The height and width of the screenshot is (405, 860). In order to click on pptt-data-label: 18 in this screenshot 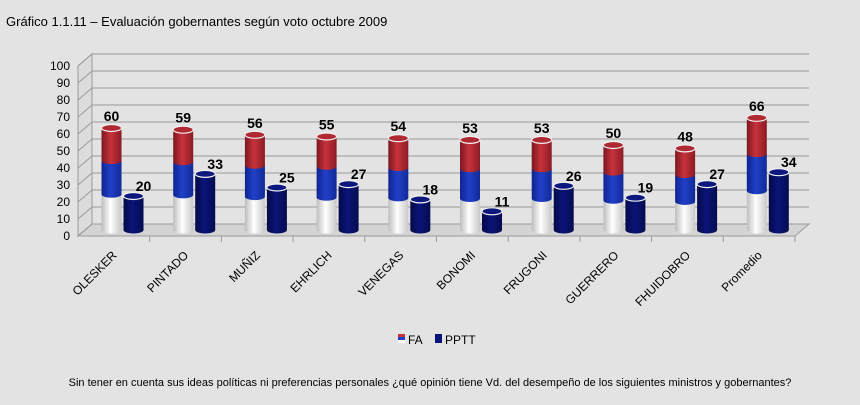, I will do `click(431, 189)`.